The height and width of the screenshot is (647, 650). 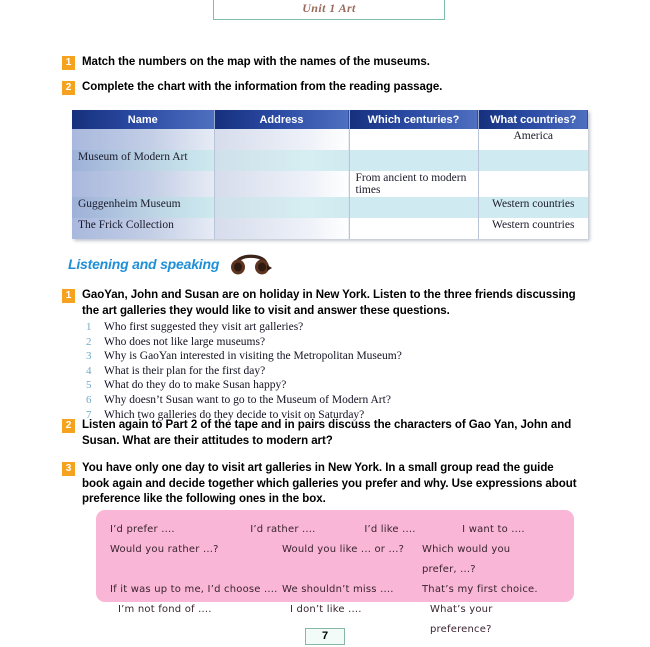 What do you see at coordinates (89, 370) in the screenshot?
I see `question-number: 4` at bounding box center [89, 370].